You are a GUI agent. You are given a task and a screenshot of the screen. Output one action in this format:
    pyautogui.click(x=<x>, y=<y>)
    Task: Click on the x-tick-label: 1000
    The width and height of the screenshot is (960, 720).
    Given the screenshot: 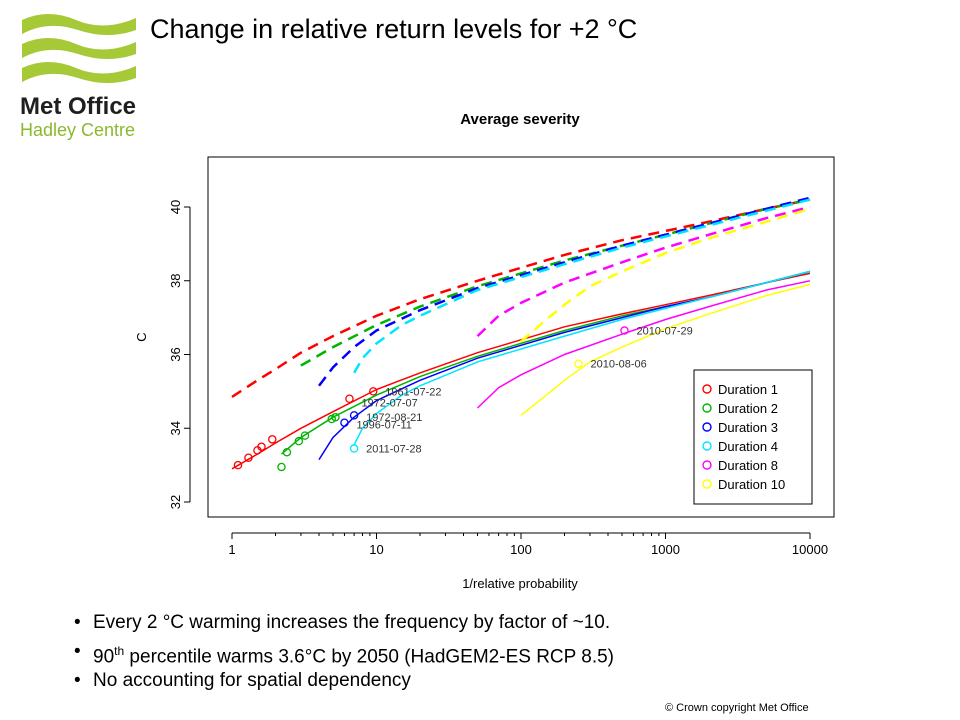 What is the action you would take?
    pyautogui.click(x=665, y=549)
    